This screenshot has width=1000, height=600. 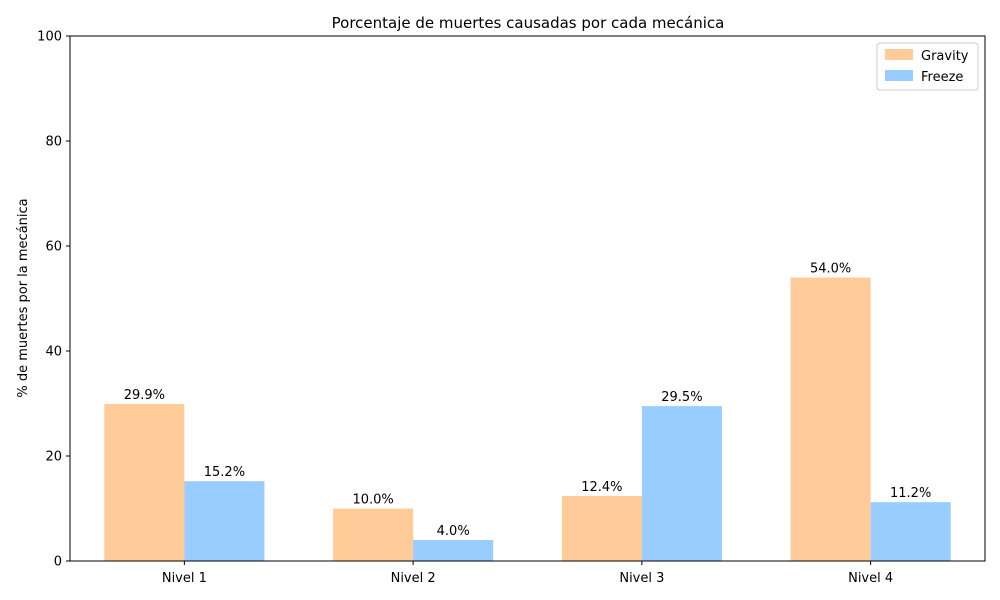 What do you see at coordinates (942, 77) in the screenshot?
I see `legend-label-freeze: Freeze` at bounding box center [942, 77].